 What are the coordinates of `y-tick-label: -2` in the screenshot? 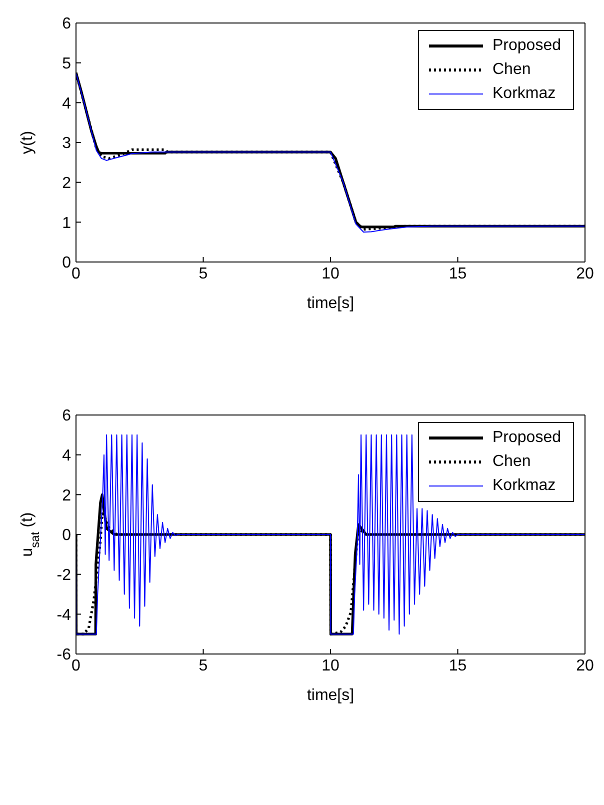 It's located at (64, 575).